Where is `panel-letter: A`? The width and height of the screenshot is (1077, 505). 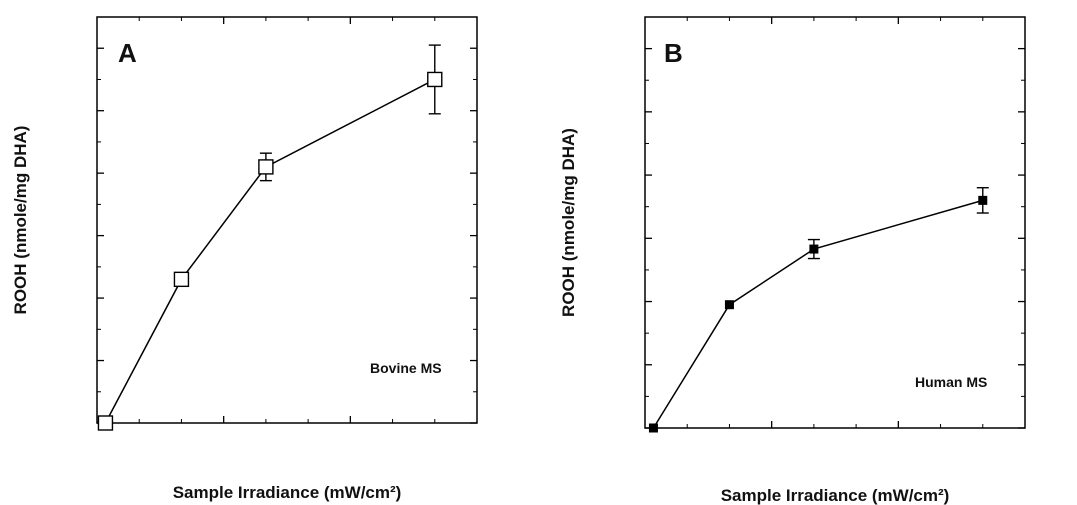 panel-letter: A is located at coordinates (127, 53).